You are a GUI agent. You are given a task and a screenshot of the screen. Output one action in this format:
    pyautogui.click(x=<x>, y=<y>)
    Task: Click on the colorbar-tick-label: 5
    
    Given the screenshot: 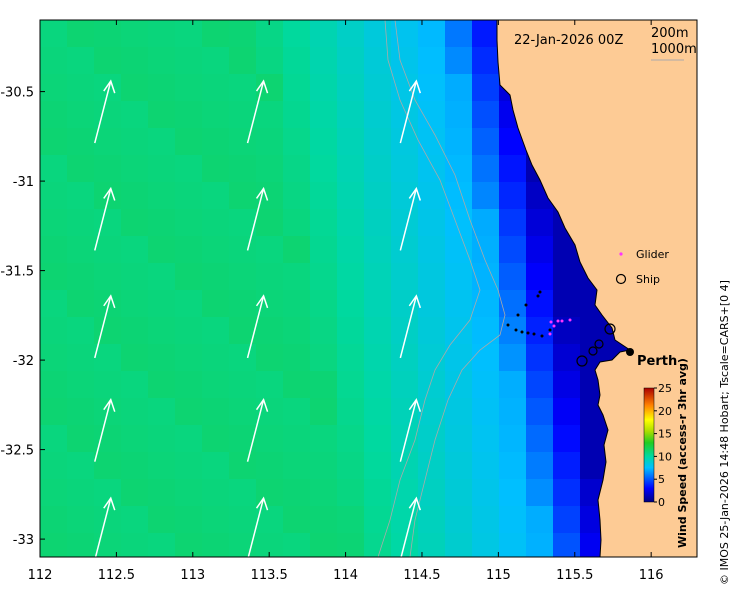 What is the action you would take?
    pyautogui.click(x=661, y=479)
    